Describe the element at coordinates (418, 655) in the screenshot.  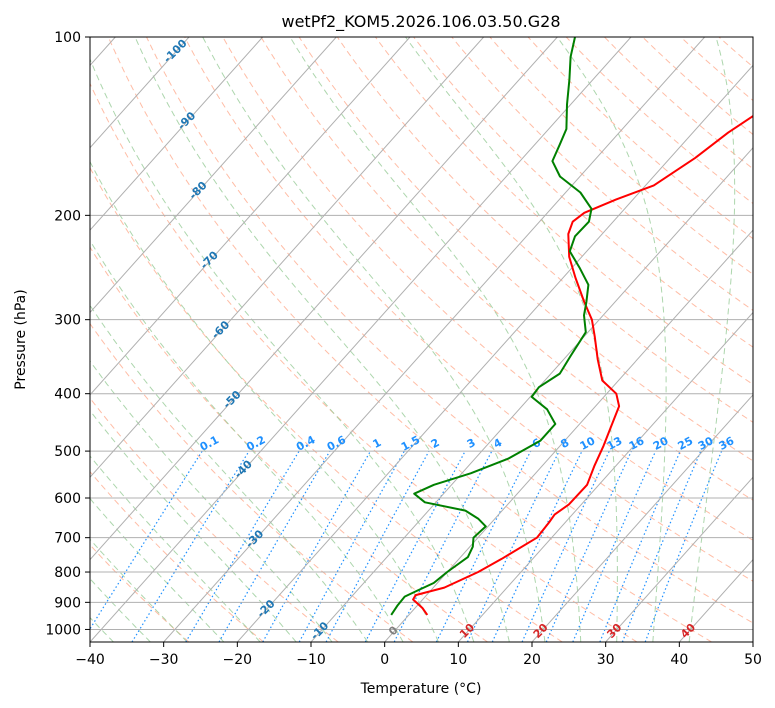
I see `x-axis-ticks: −40 −30 −20 −10 0 10 20 30 40 50` at that location.